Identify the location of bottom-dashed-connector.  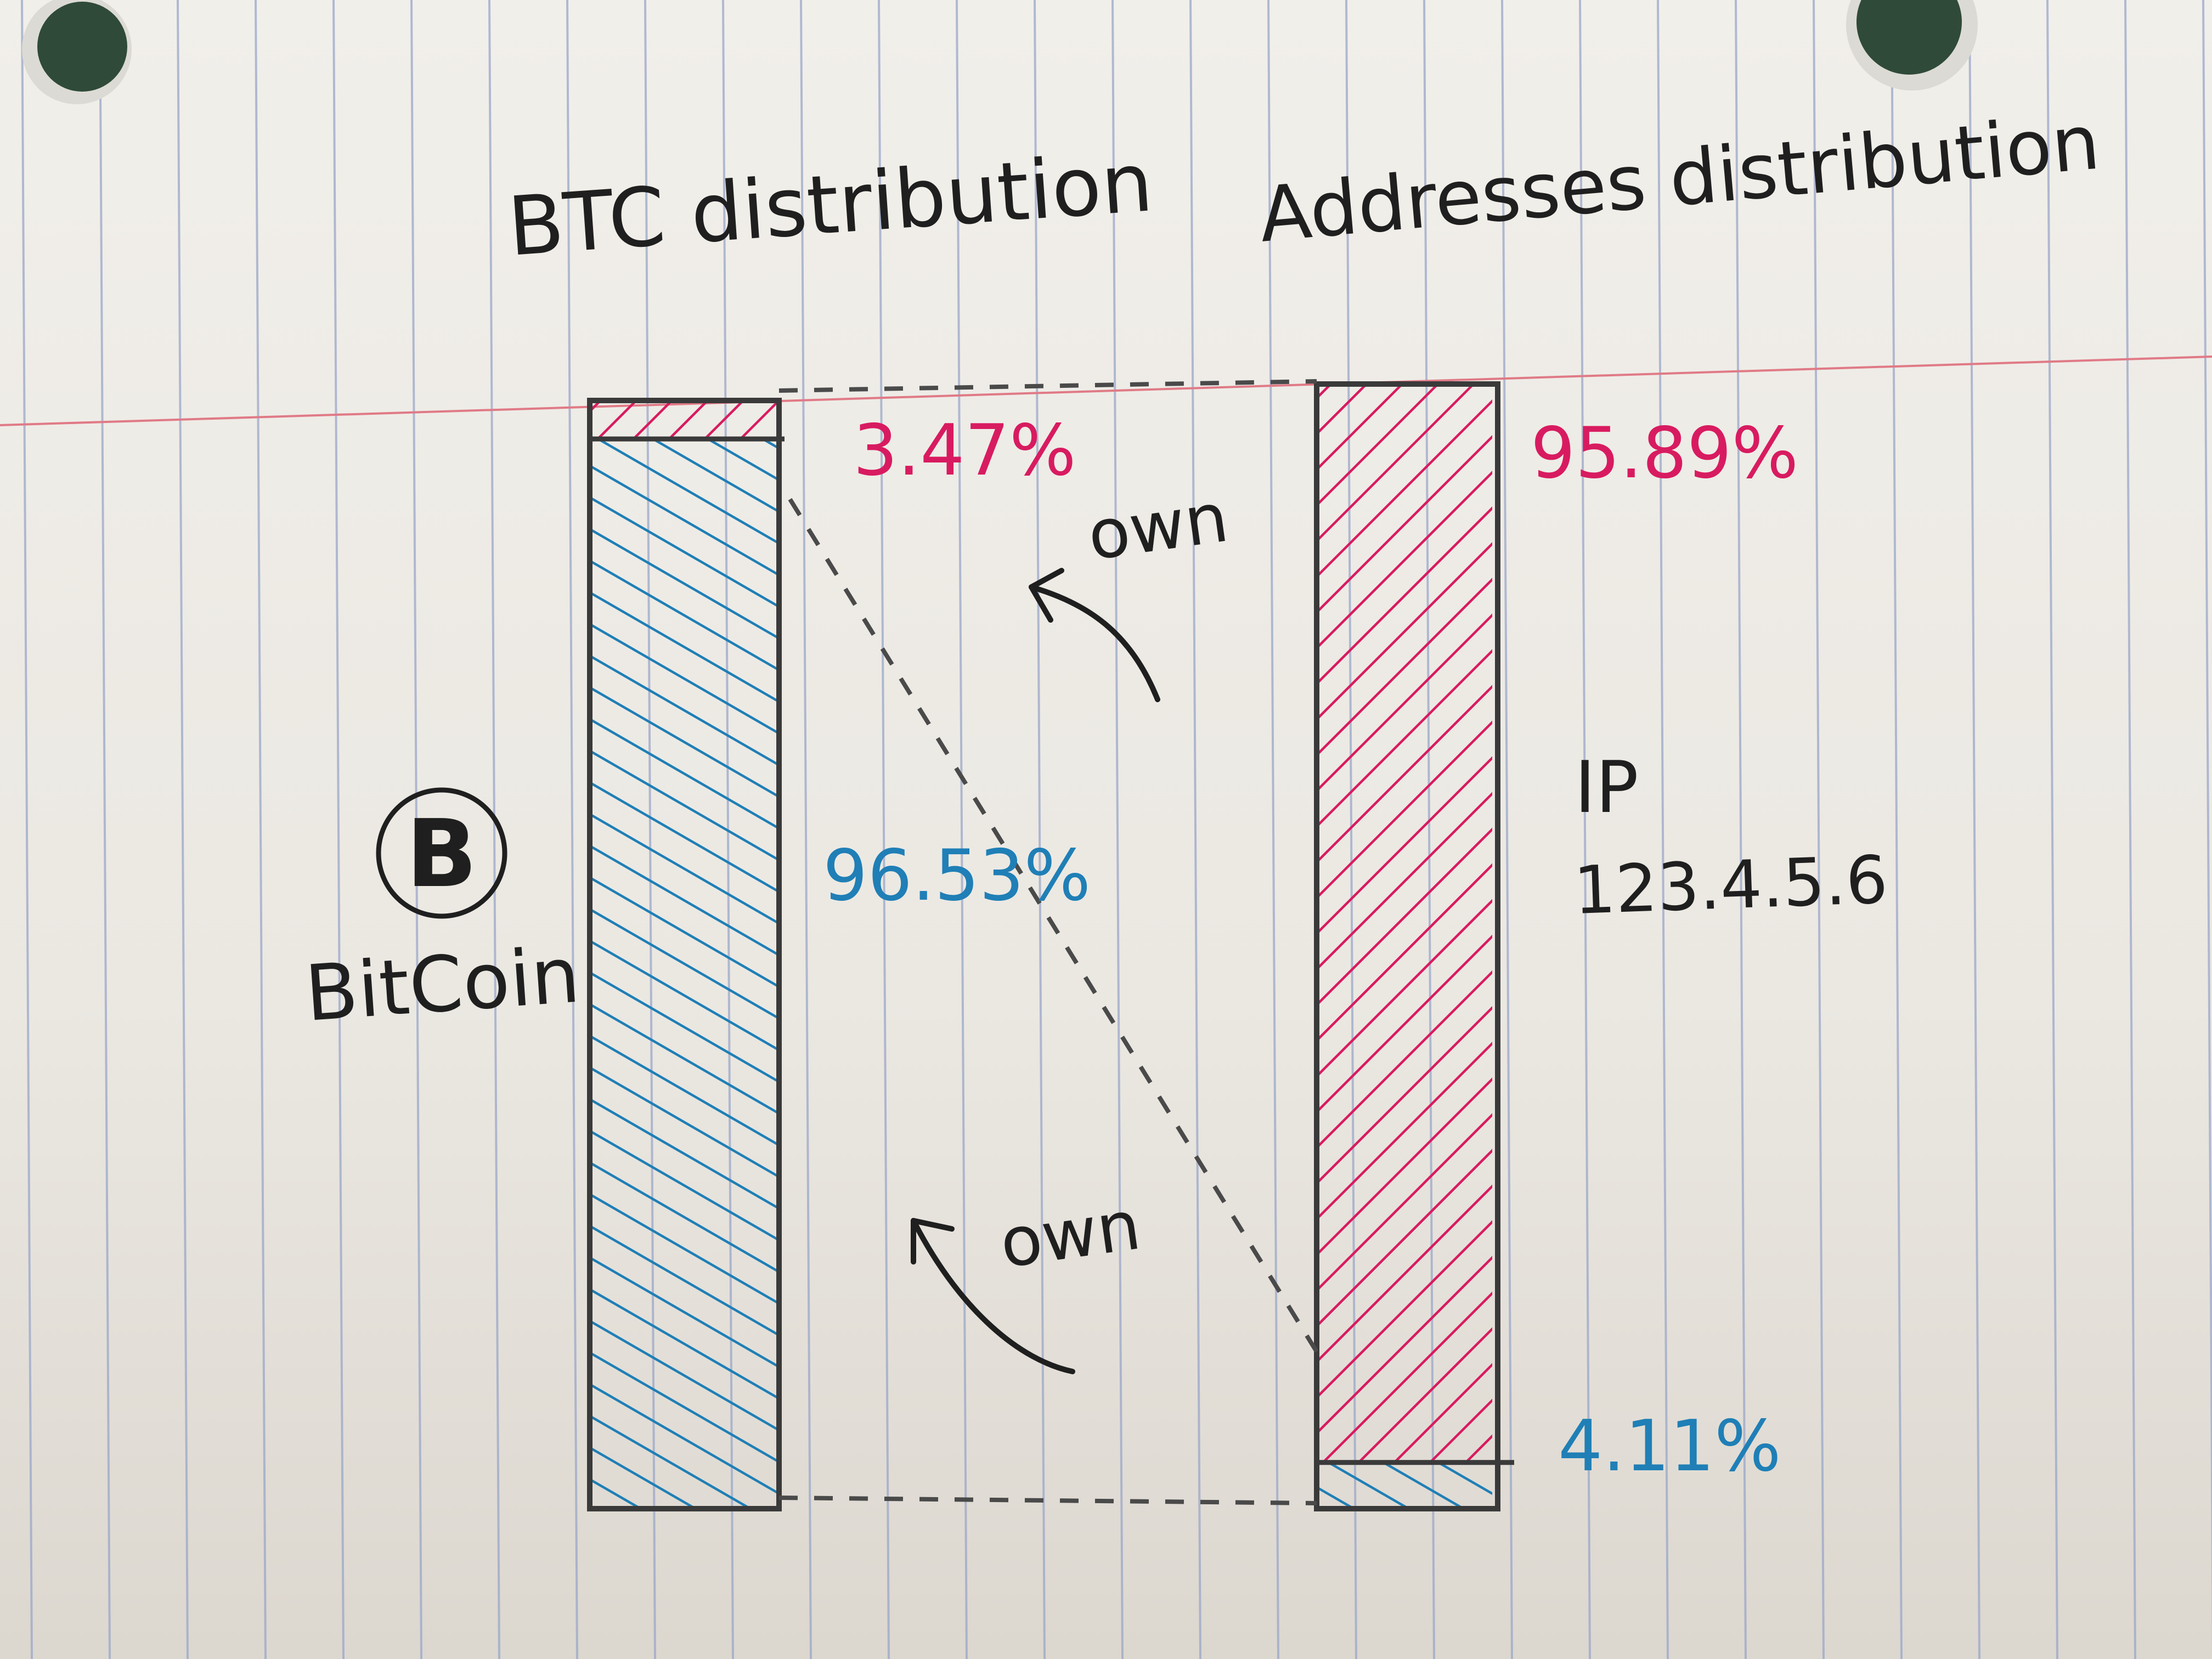
(1047, 1500).